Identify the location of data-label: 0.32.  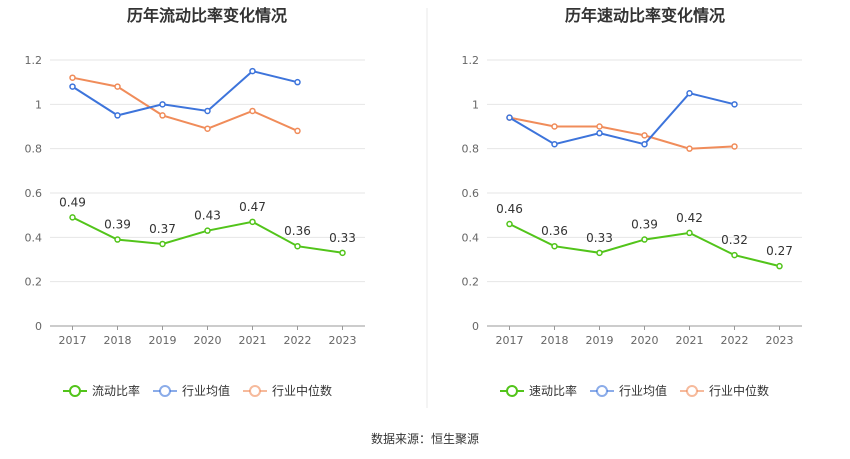
(734, 240).